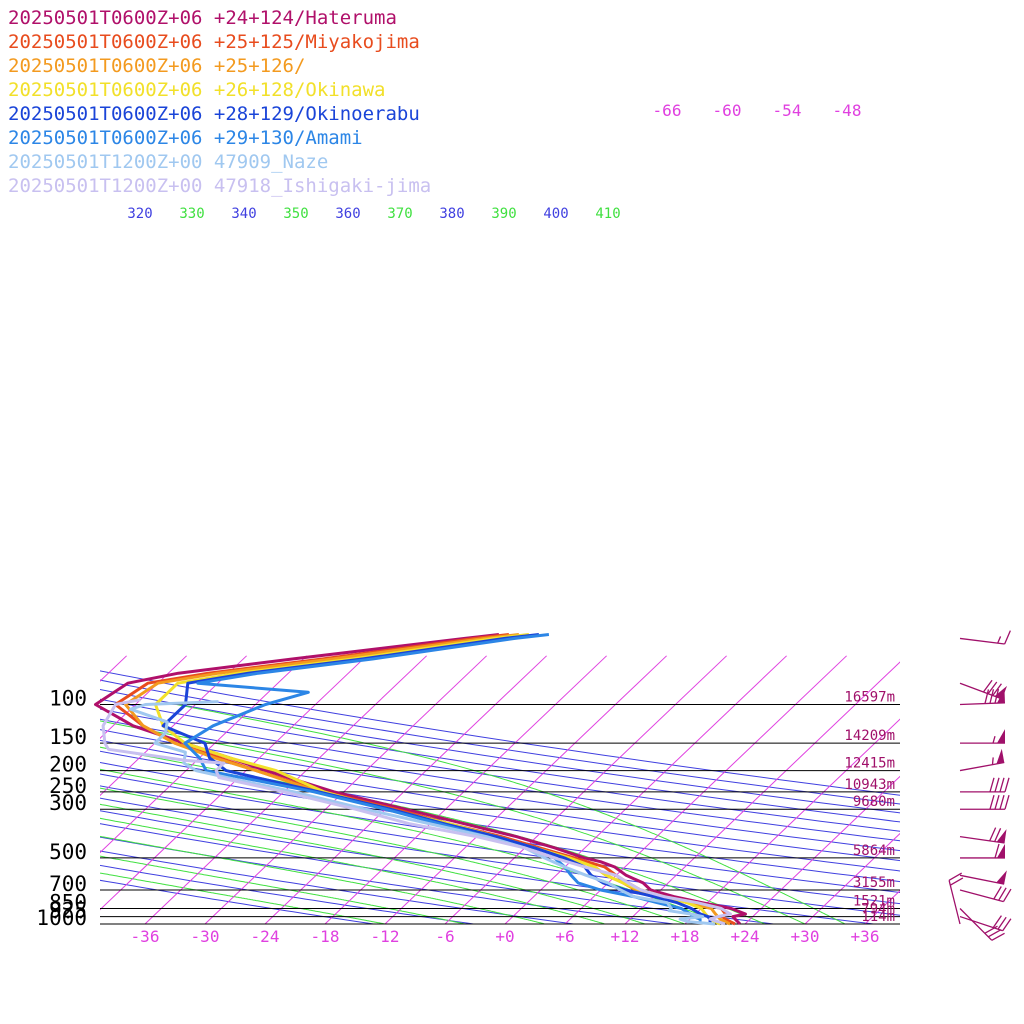  I want to click on upper-isotherm-label: -66, so click(667, 110).